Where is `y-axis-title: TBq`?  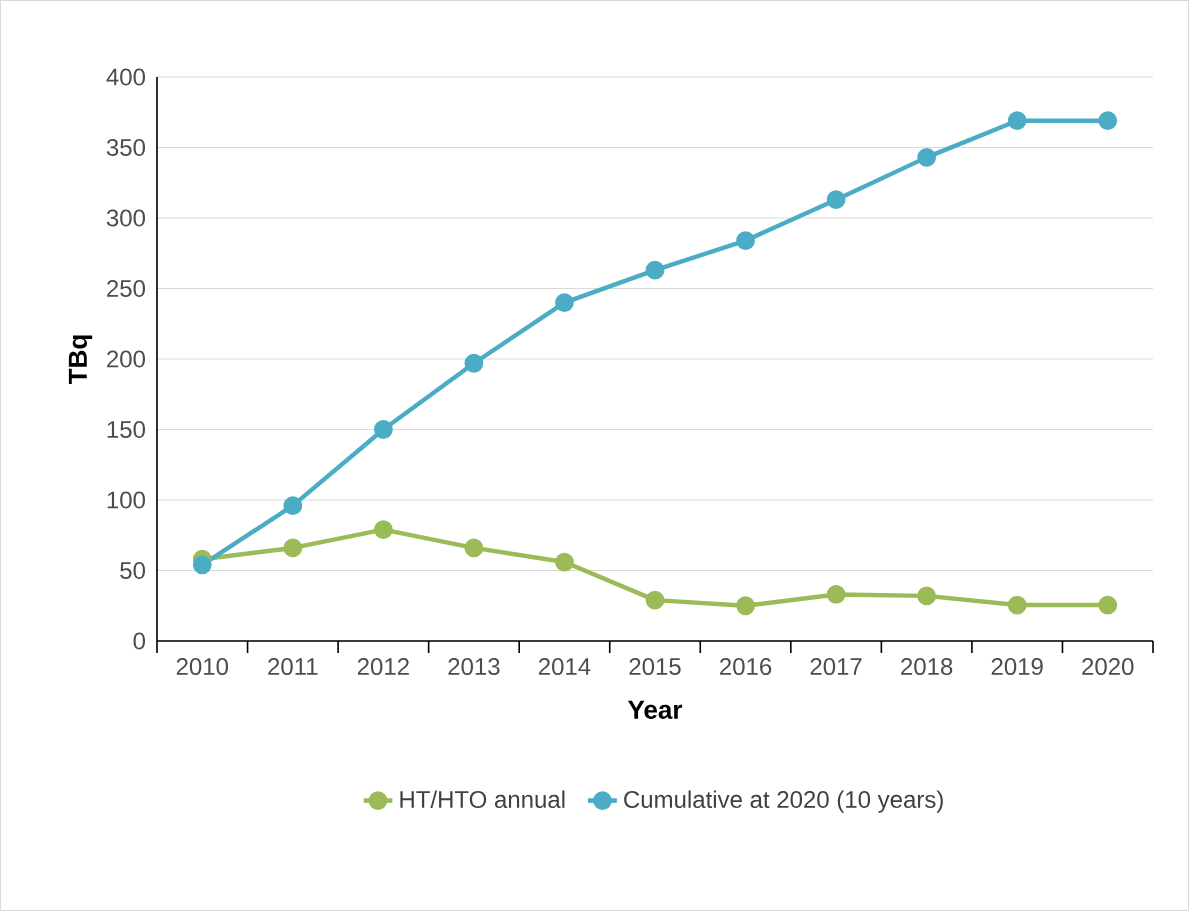
y-axis-title: TBq is located at coordinates (80, 359).